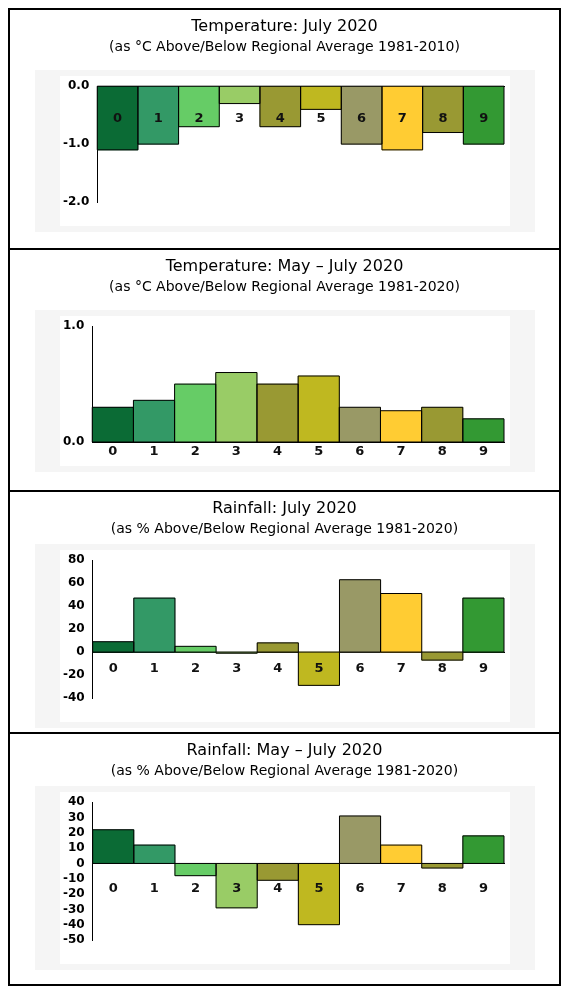 The height and width of the screenshot is (1005, 569). I want to click on y-tick-label: -2.0, so click(75, 201).